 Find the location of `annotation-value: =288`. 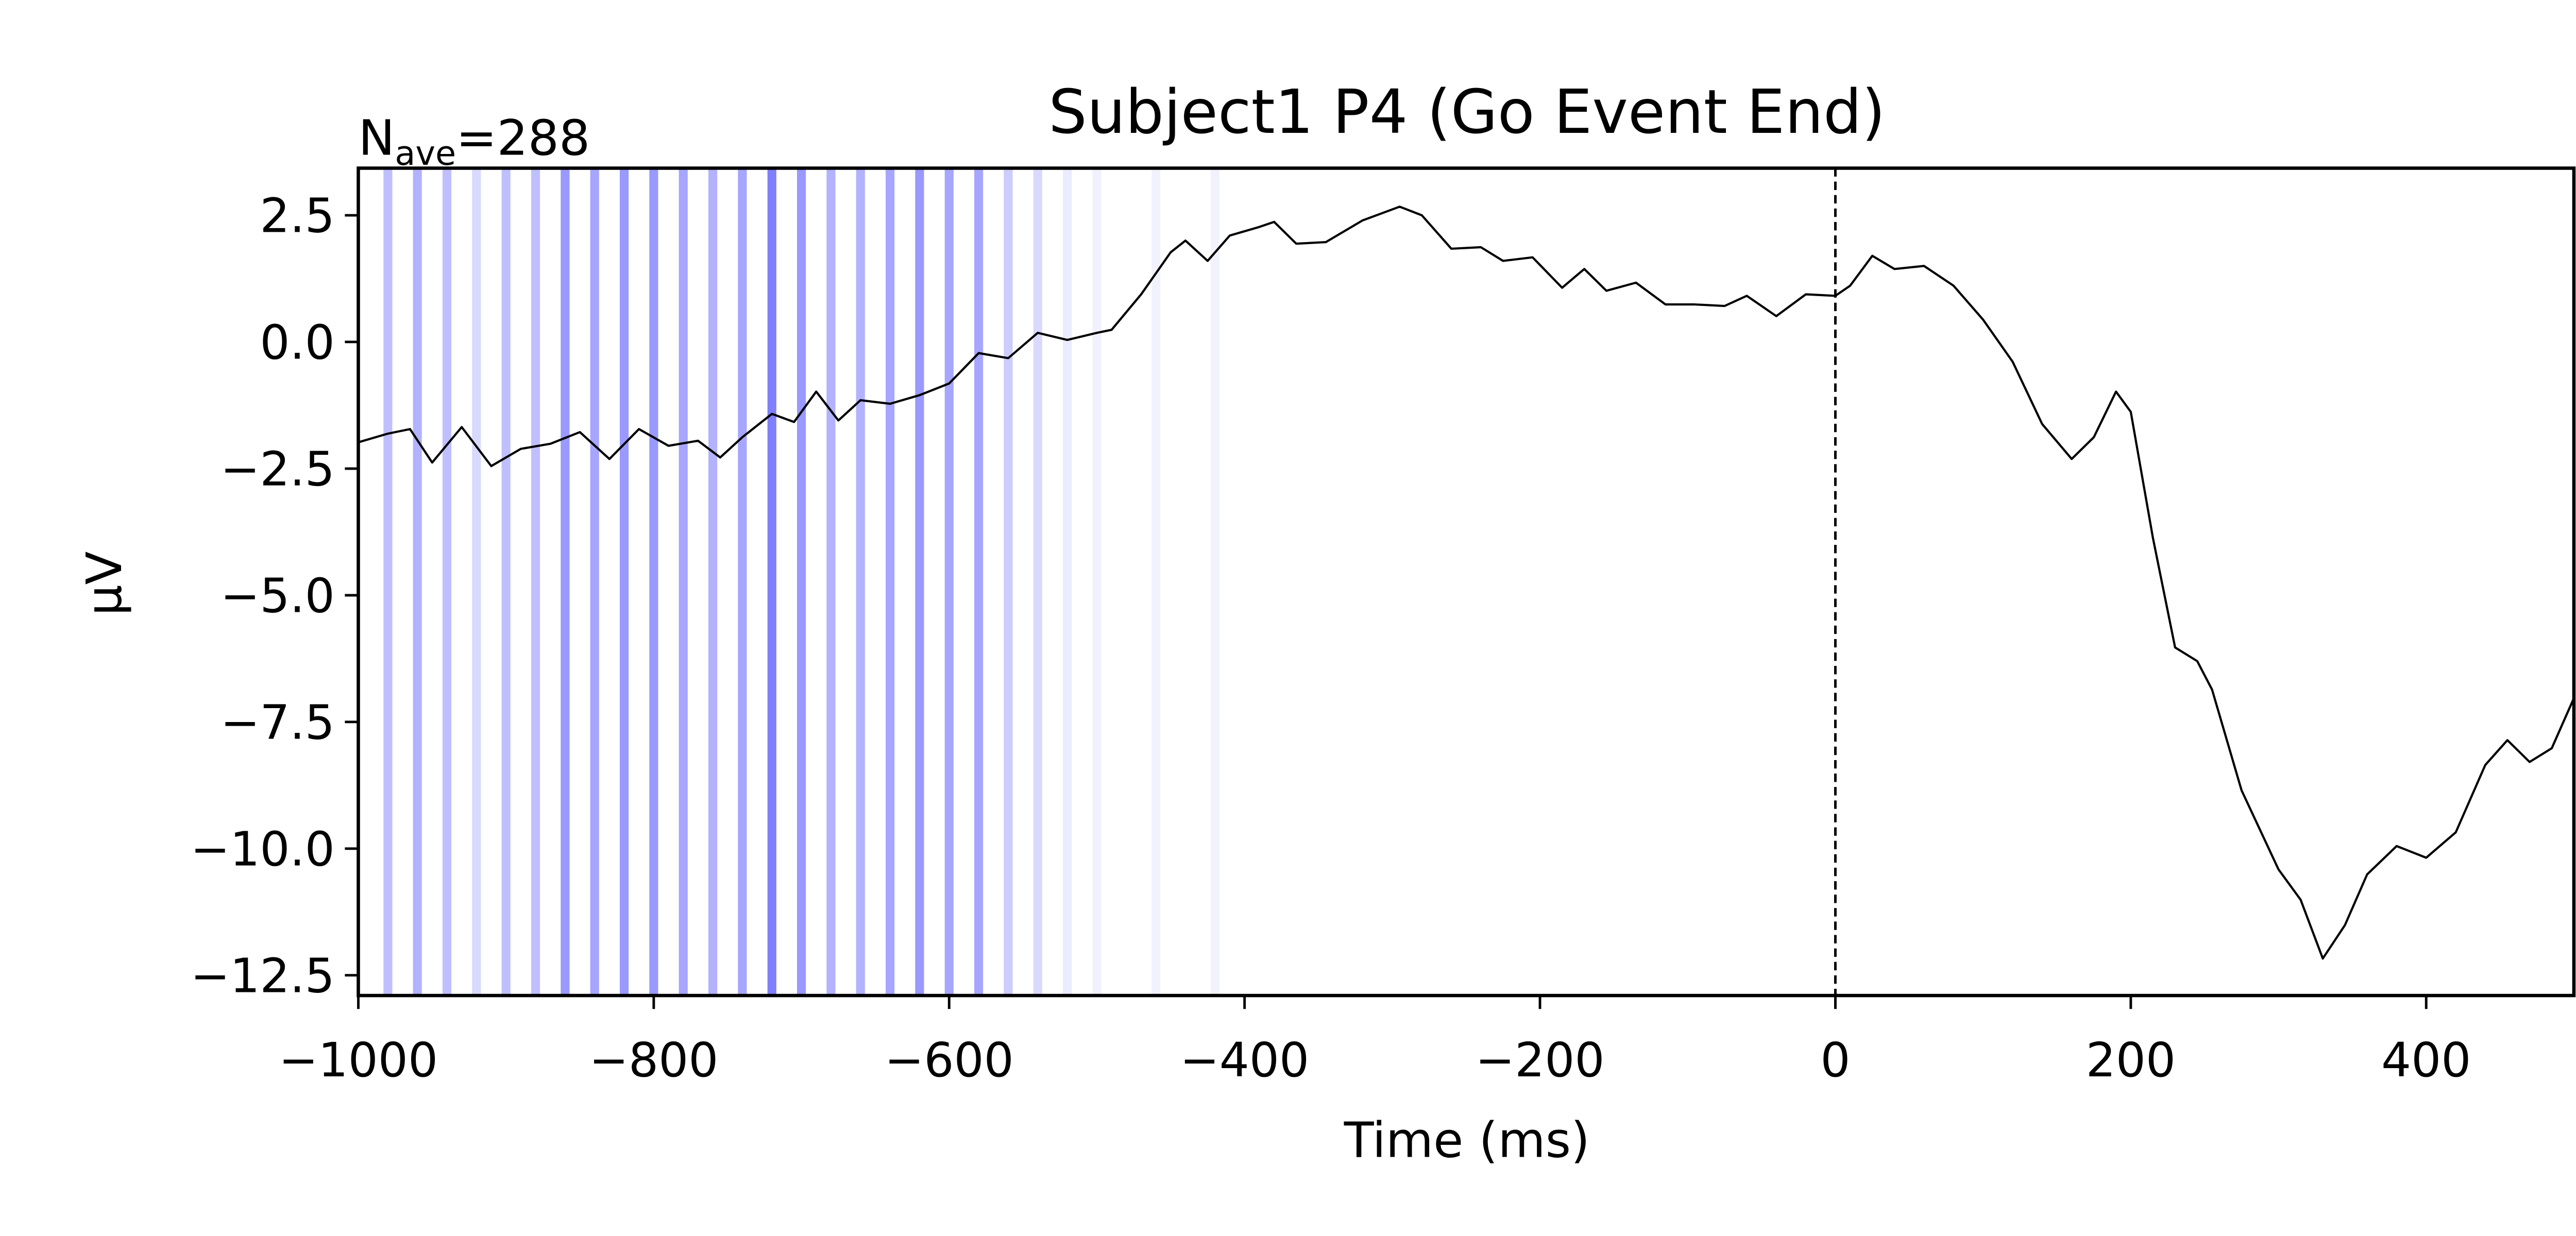

annotation-value: =288 is located at coordinates (523, 138).